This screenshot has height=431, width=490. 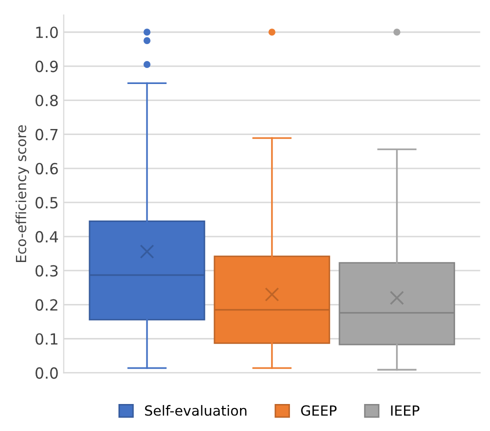 What do you see at coordinates (47, 237) in the screenshot?
I see `y-tick-label: 0.4` at bounding box center [47, 237].